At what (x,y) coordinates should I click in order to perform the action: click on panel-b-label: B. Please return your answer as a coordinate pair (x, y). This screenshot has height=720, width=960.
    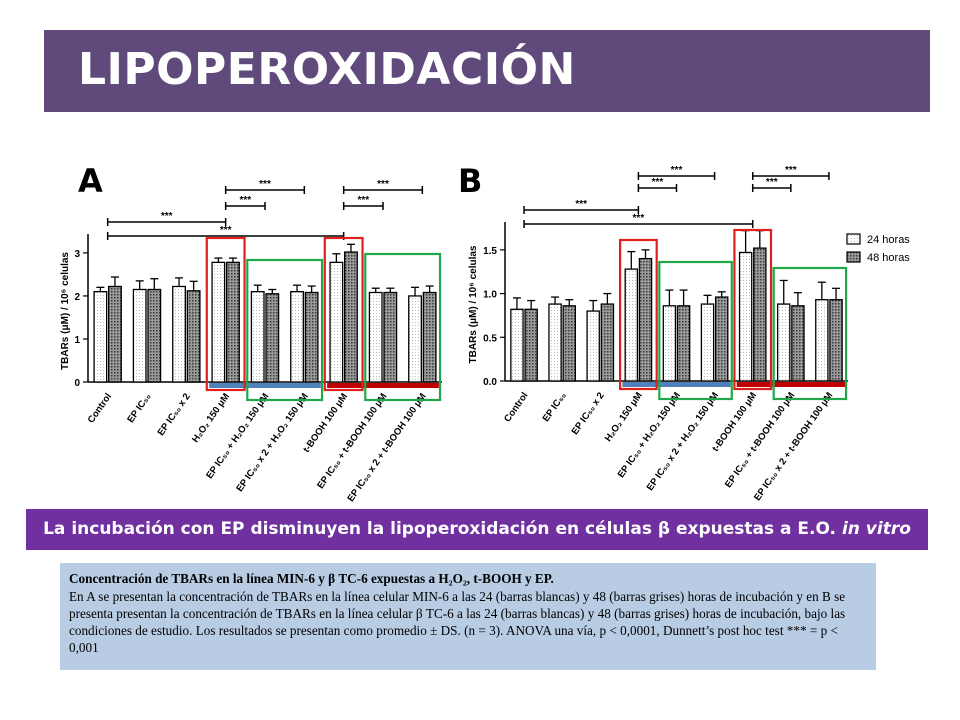
    Looking at the image, I should click on (470, 181).